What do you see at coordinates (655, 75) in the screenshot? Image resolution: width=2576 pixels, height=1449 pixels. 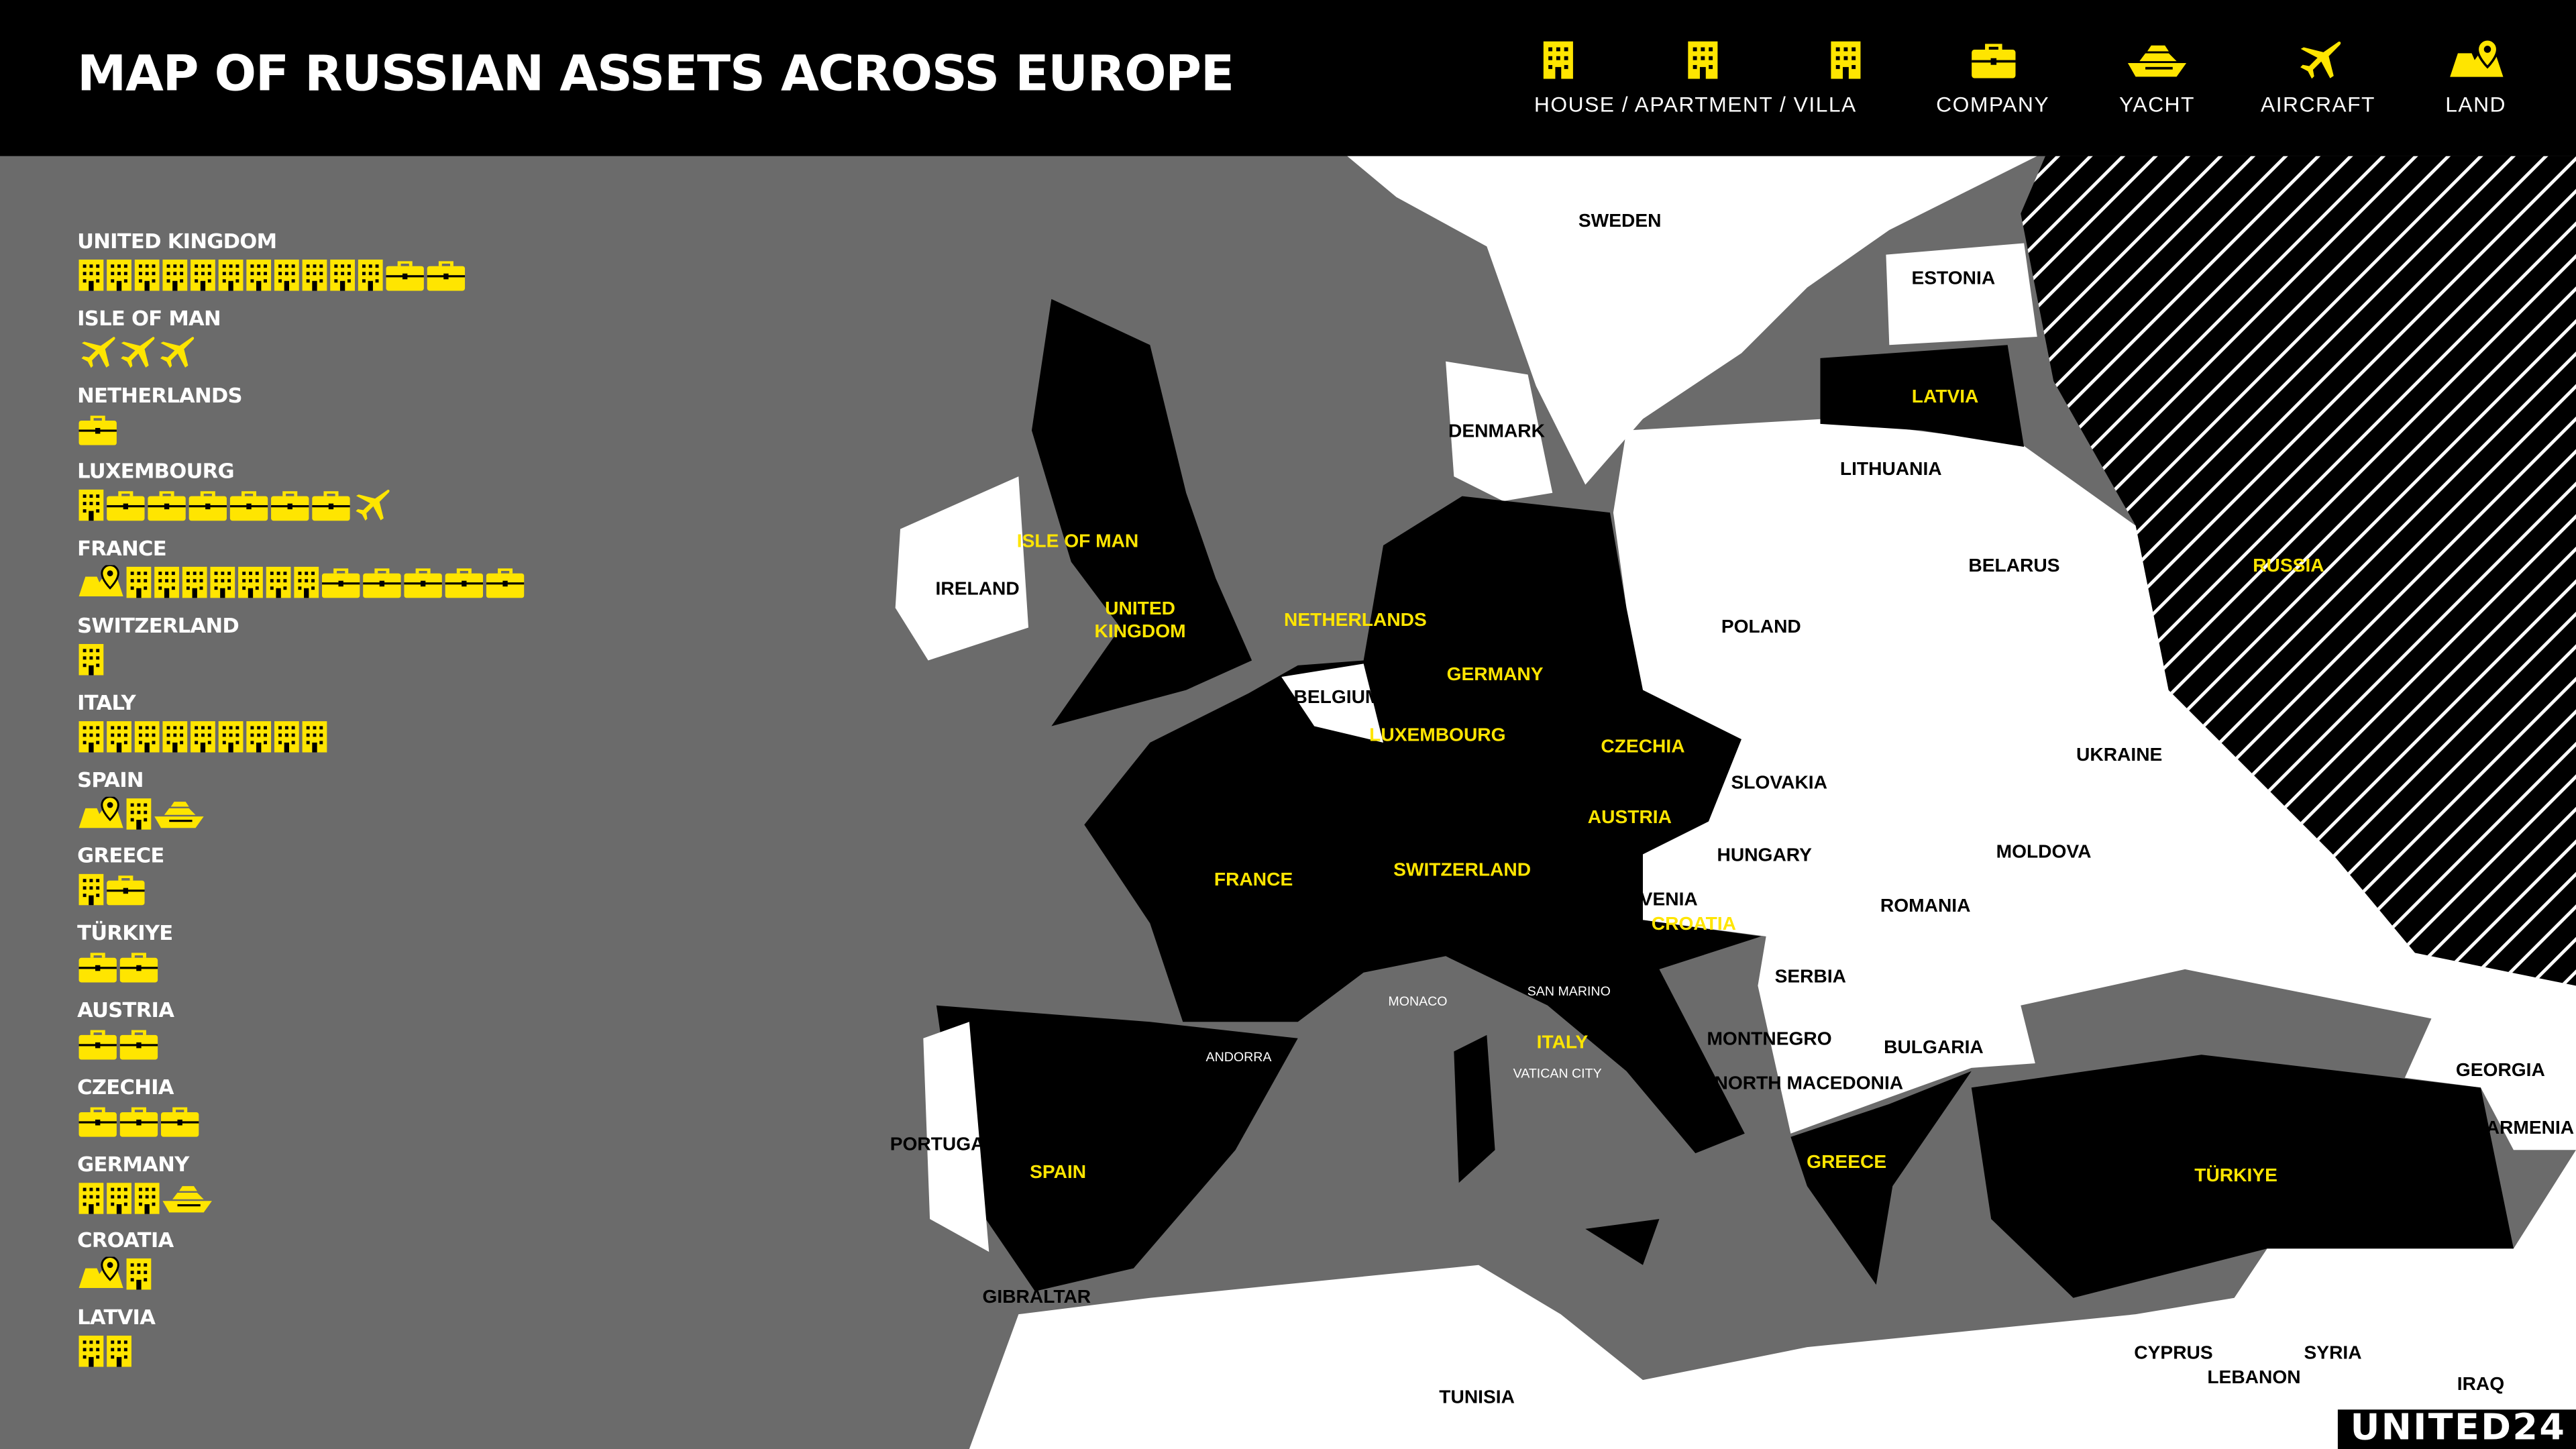 I see `title: MAP OF RUSSIAN ASSETS ACROSS EUROPE` at bounding box center [655, 75].